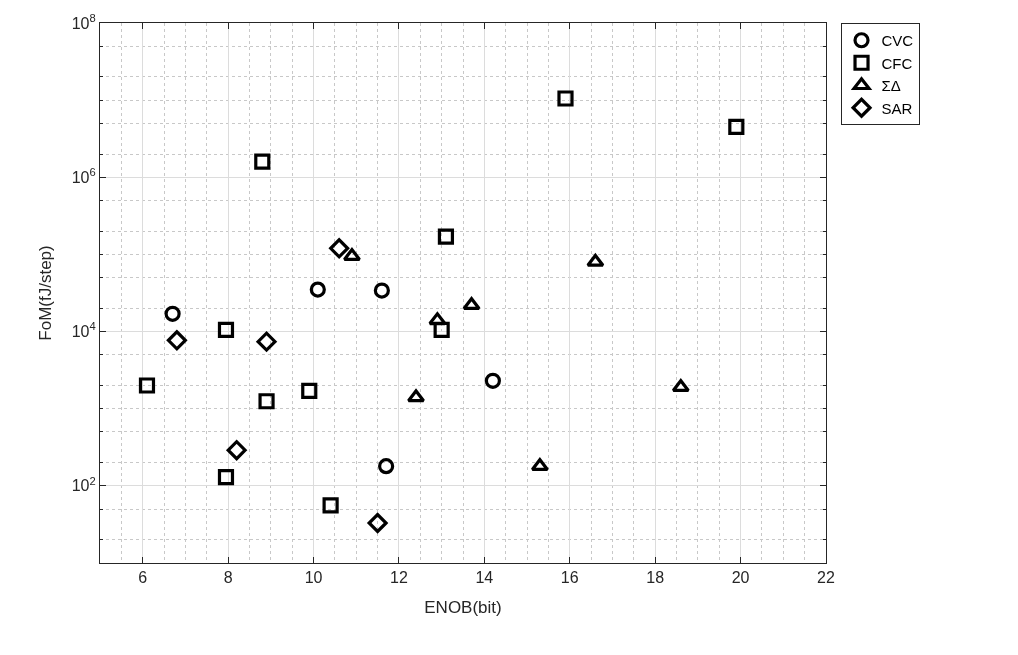  Describe the element at coordinates (826, 578) in the screenshot. I see `x-tick-label: 22` at that location.